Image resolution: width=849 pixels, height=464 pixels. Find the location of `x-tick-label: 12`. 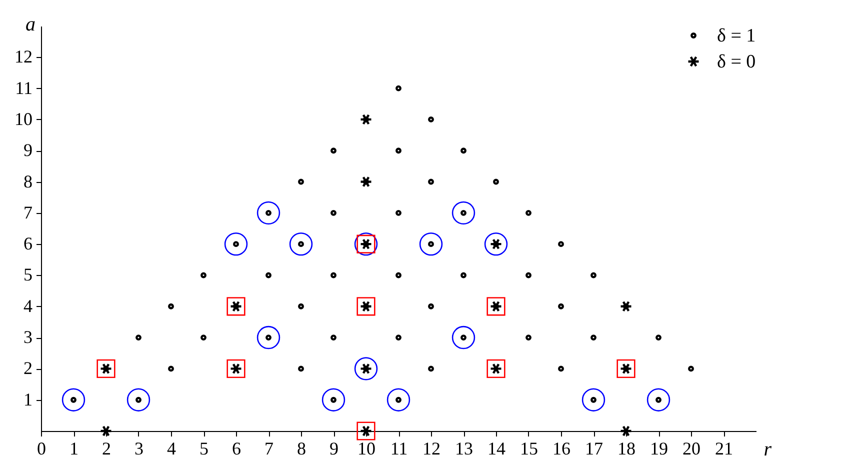

x-tick-label: 12 is located at coordinates (431, 448).